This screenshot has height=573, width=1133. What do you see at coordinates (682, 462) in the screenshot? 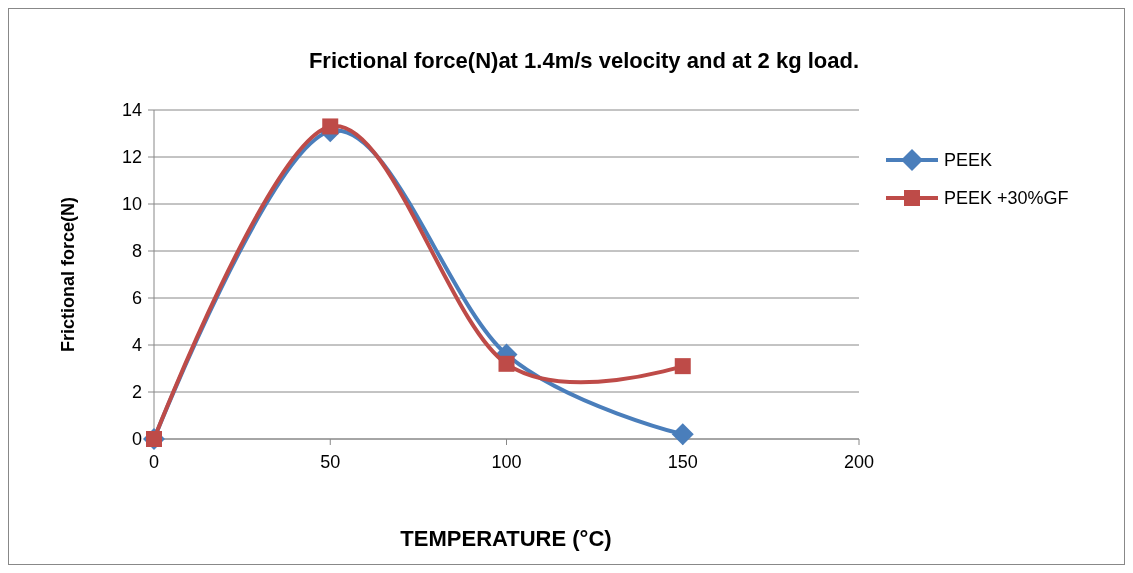
I see `x-tick-label: 150` at bounding box center [682, 462].